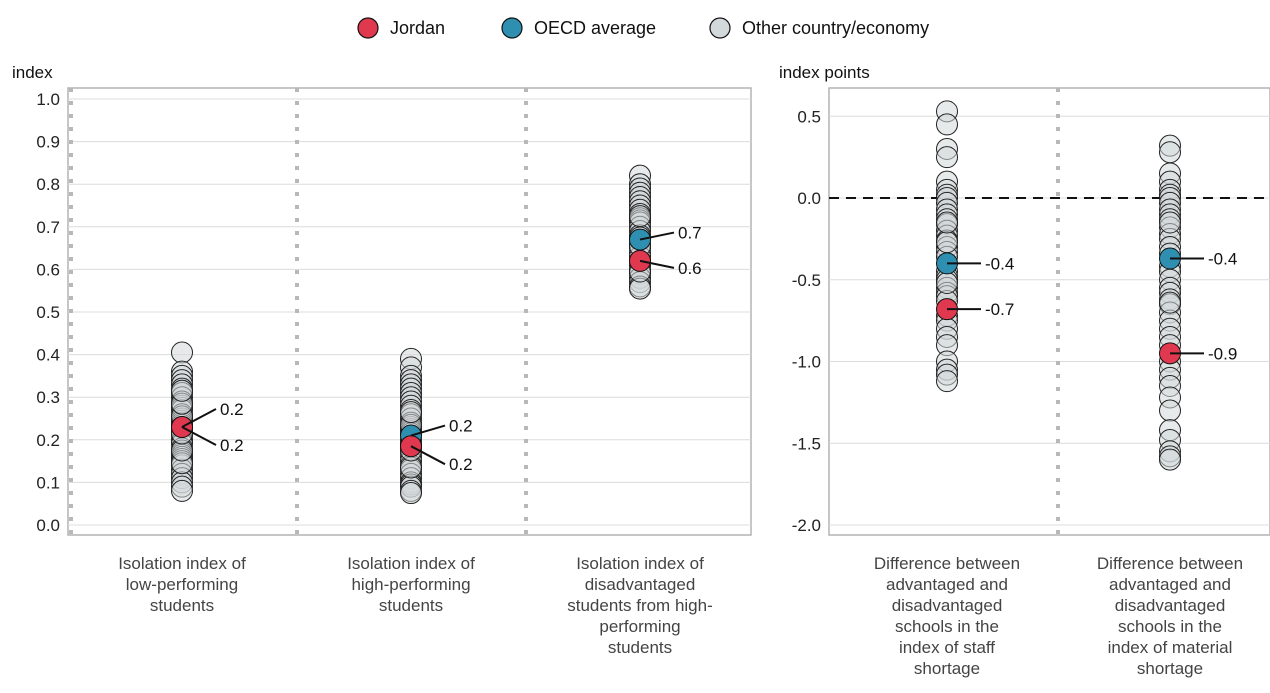 Image resolution: width=1270 pixels, height=693 pixels. Describe the element at coordinates (48, 440) in the screenshot. I see `y-tick-label: 0.2` at that location.